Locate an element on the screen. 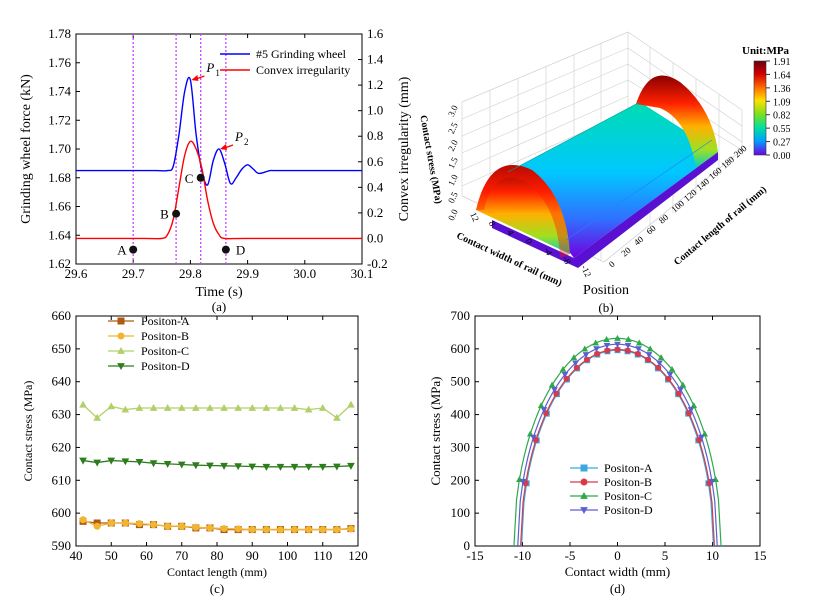  y-tick-label: 1.66 is located at coordinates (59, 206).